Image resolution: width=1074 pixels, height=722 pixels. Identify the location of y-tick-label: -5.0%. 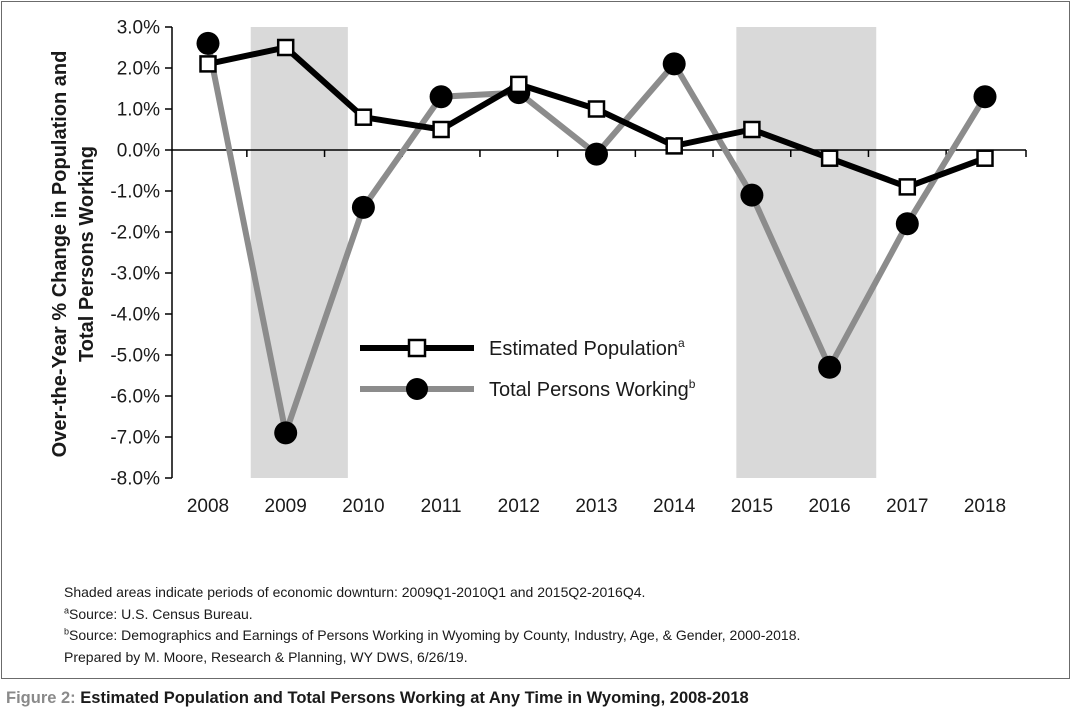
(135, 356).